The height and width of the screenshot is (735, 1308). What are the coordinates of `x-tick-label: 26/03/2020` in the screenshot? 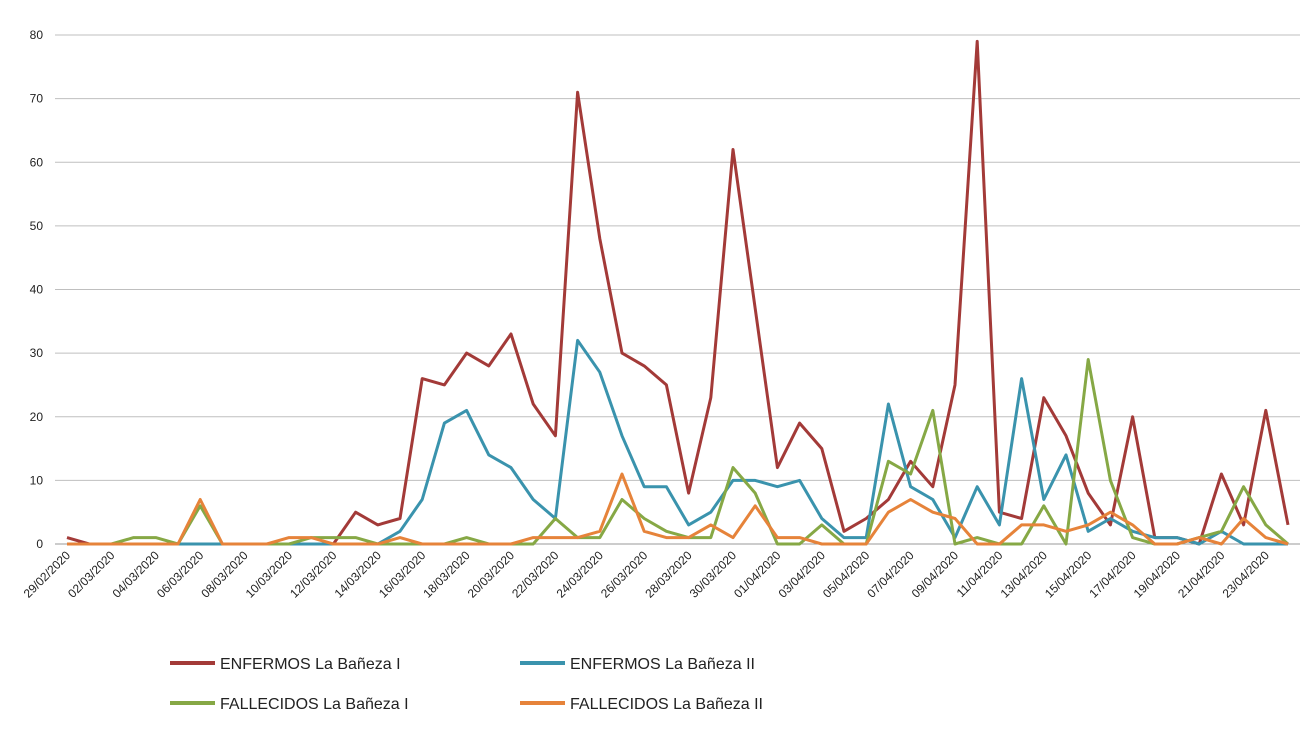 It's located at (624, 574).